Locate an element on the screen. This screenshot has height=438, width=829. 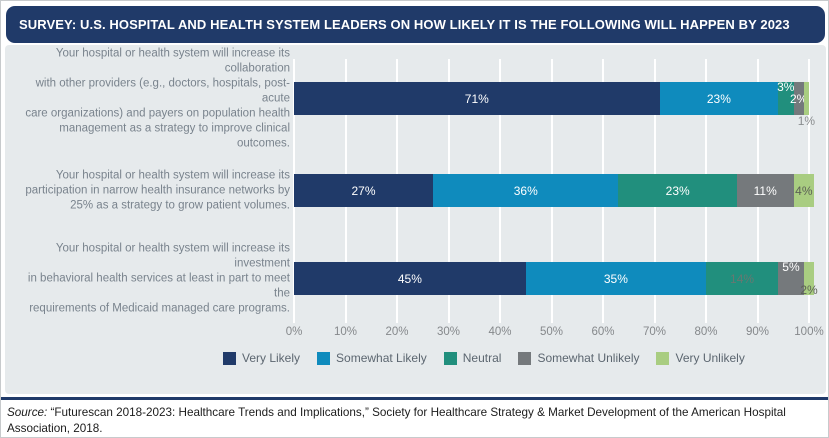
stacked-bar: 27% 36% 23% 11% 4% is located at coordinates (554, 190).